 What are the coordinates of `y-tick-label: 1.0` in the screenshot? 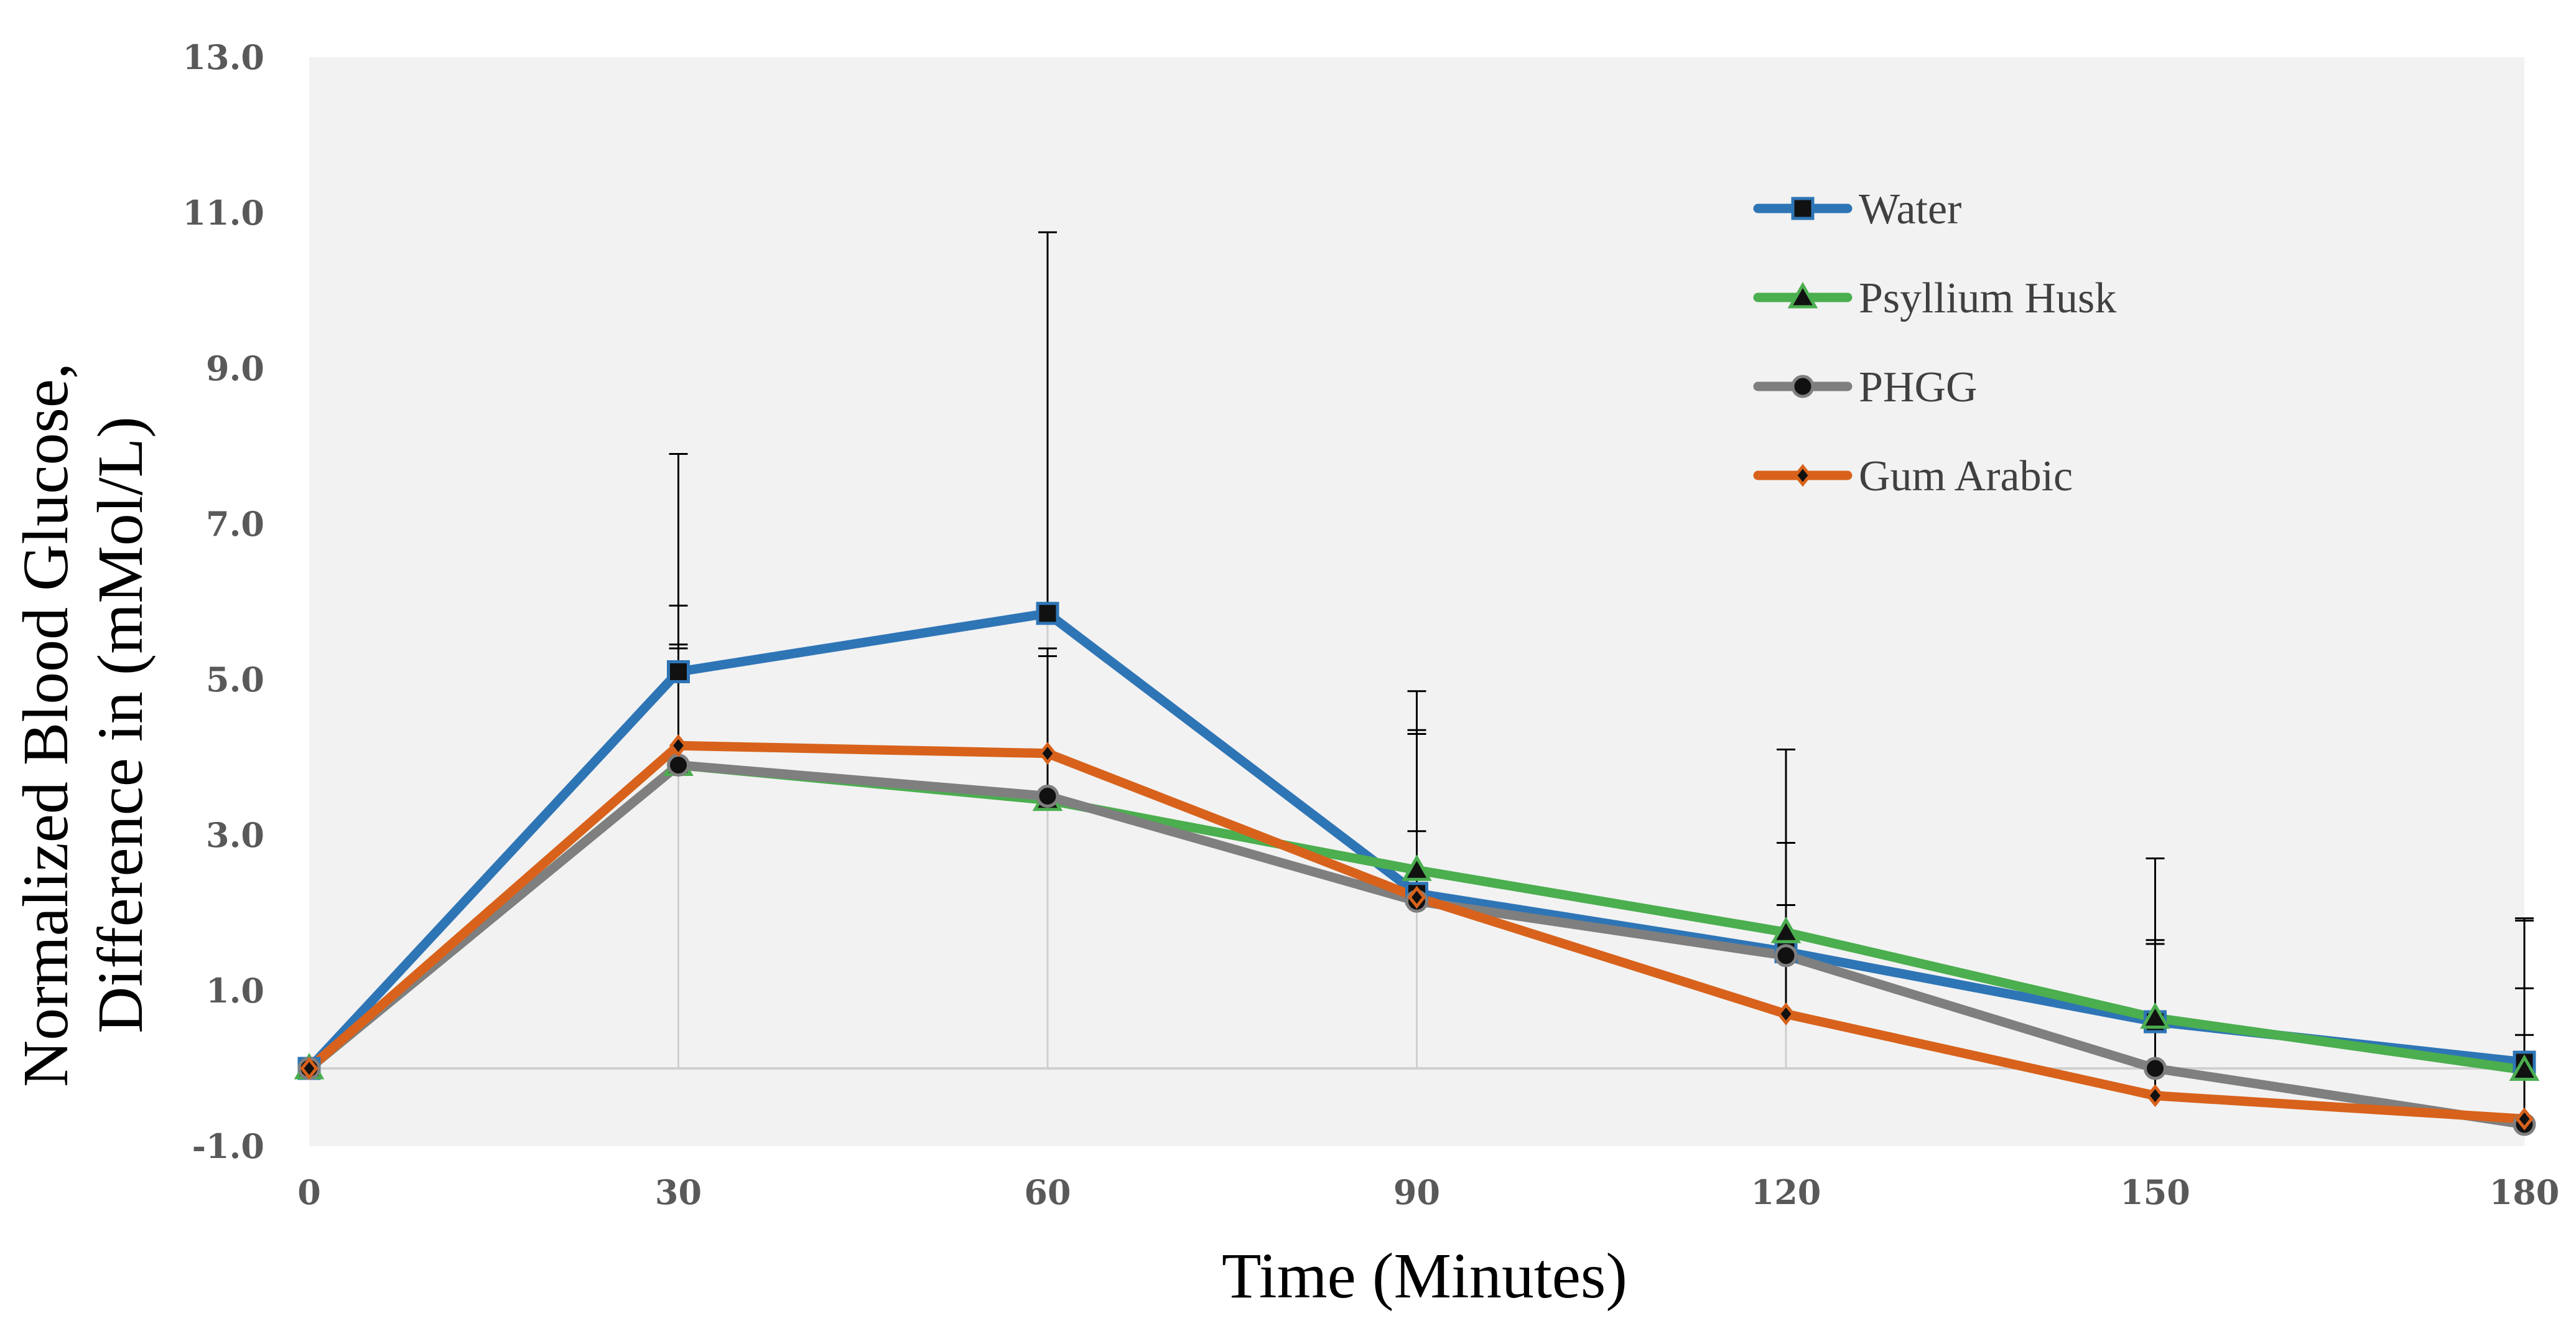 It's located at (235, 991).